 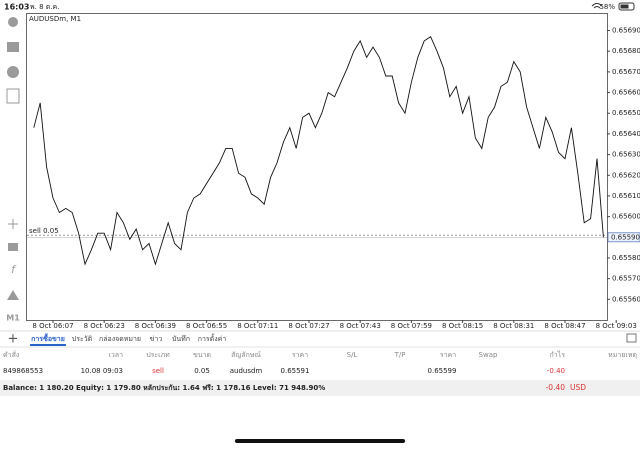 What do you see at coordinates (202, 355) in the screenshot?
I see `column-header: ขนาด` at bounding box center [202, 355].